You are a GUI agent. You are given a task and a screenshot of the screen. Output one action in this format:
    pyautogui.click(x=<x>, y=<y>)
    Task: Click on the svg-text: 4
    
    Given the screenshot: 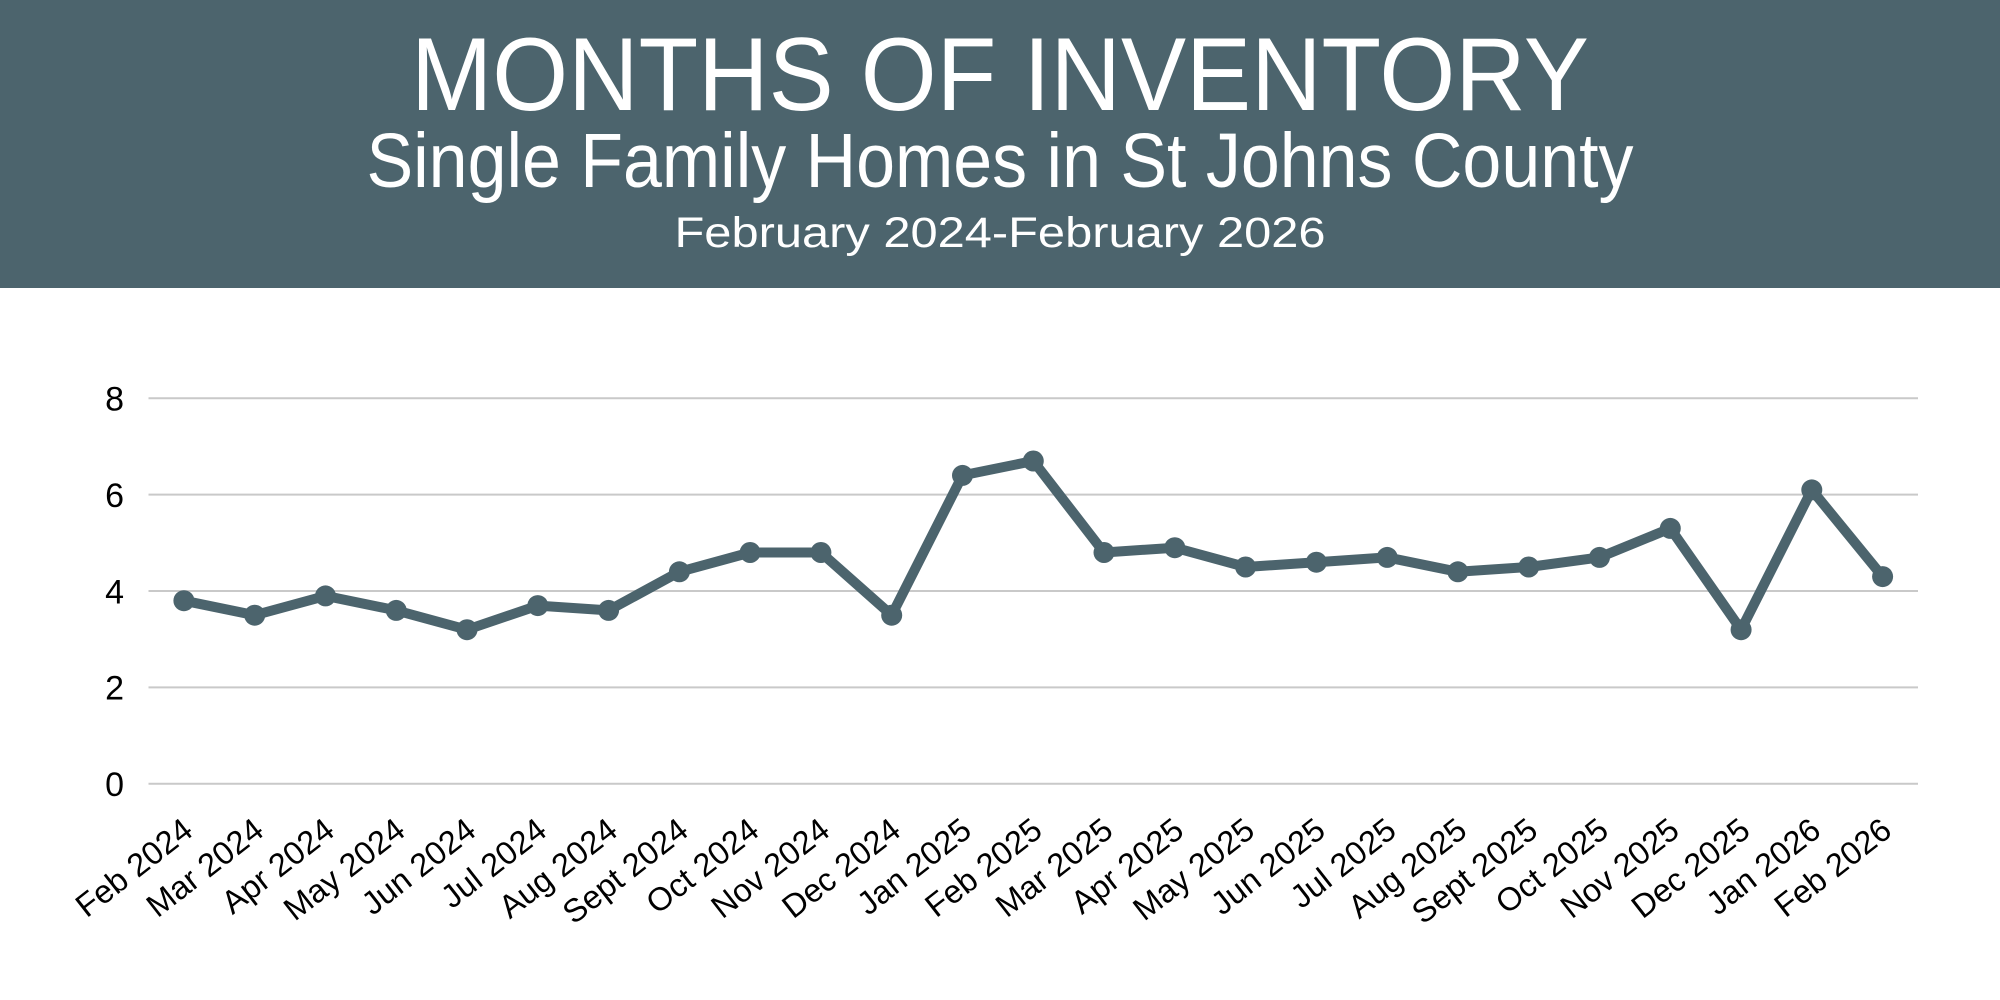 What is the action you would take?
    pyautogui.click(x=114, y=592)
    